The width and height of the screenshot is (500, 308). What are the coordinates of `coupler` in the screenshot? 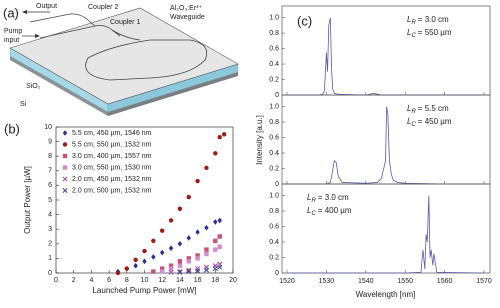 It's located at (126, 35).